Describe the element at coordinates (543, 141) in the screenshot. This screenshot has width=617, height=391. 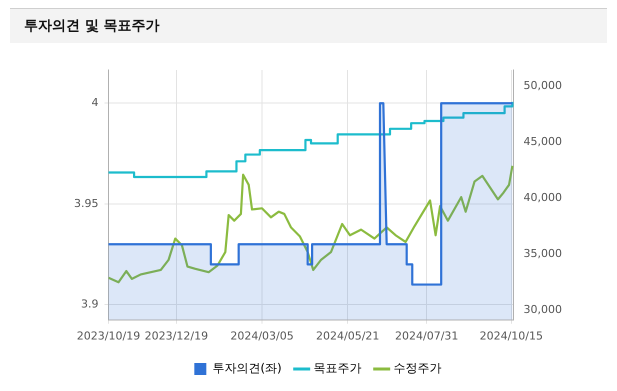
I see `y2-tick-label: 45,000` at that location.